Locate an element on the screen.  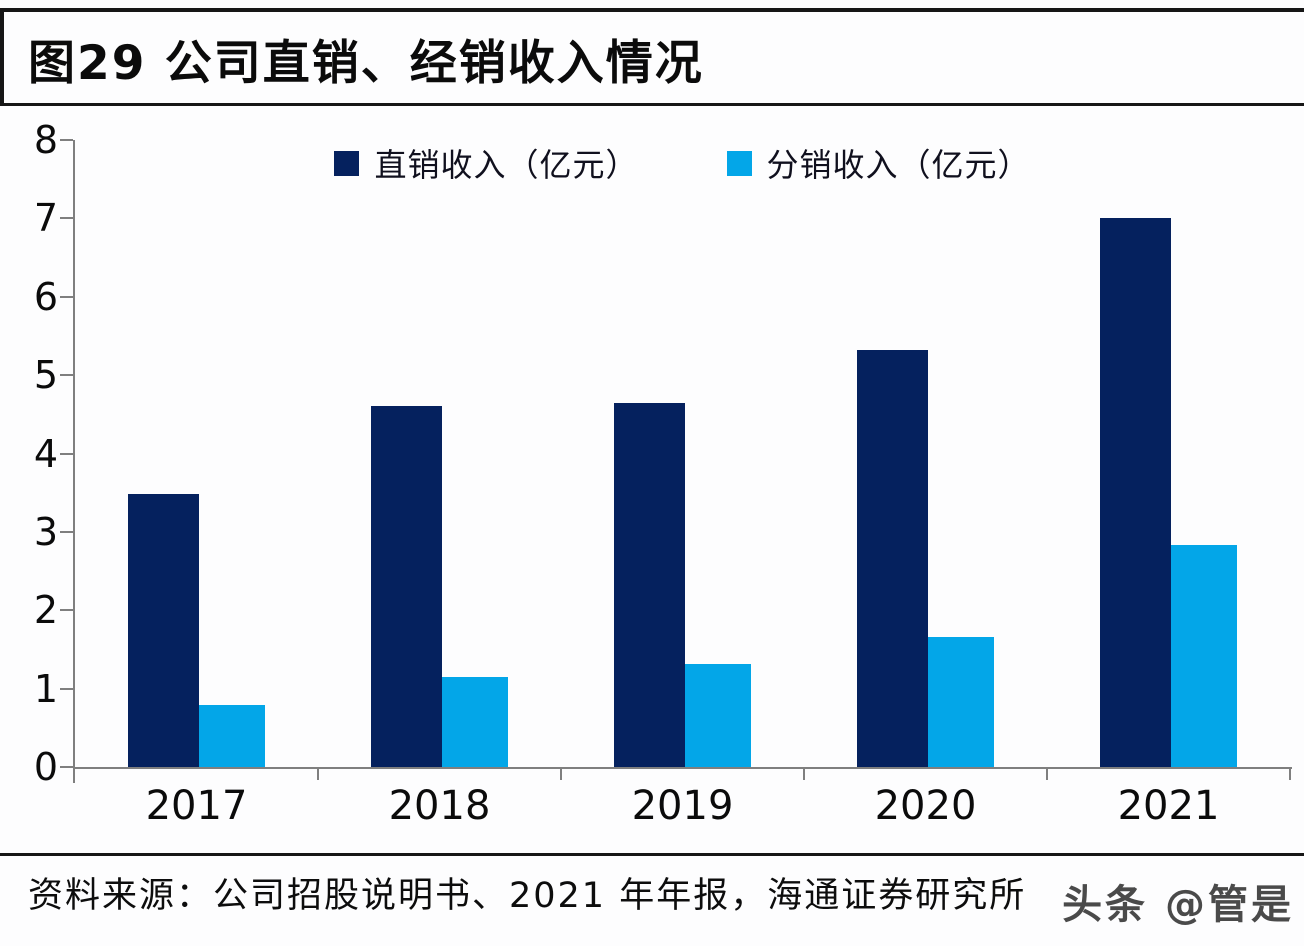
chart-legend: 直销收入（亿元） 分销收入（亿元） is located at coordinates (682, 163).